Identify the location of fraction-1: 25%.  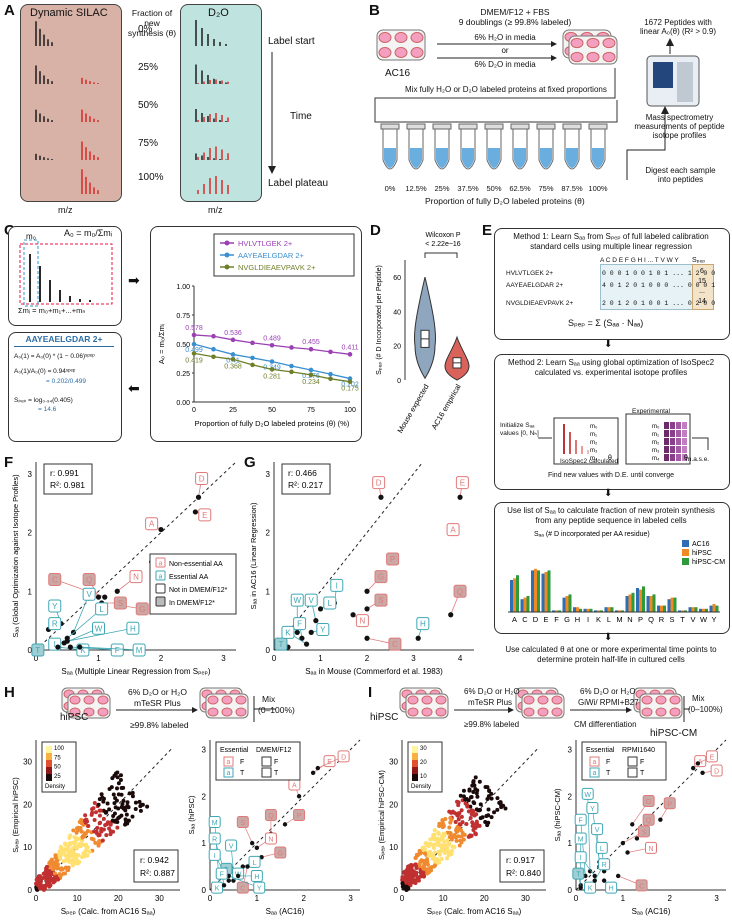
(148, 67).